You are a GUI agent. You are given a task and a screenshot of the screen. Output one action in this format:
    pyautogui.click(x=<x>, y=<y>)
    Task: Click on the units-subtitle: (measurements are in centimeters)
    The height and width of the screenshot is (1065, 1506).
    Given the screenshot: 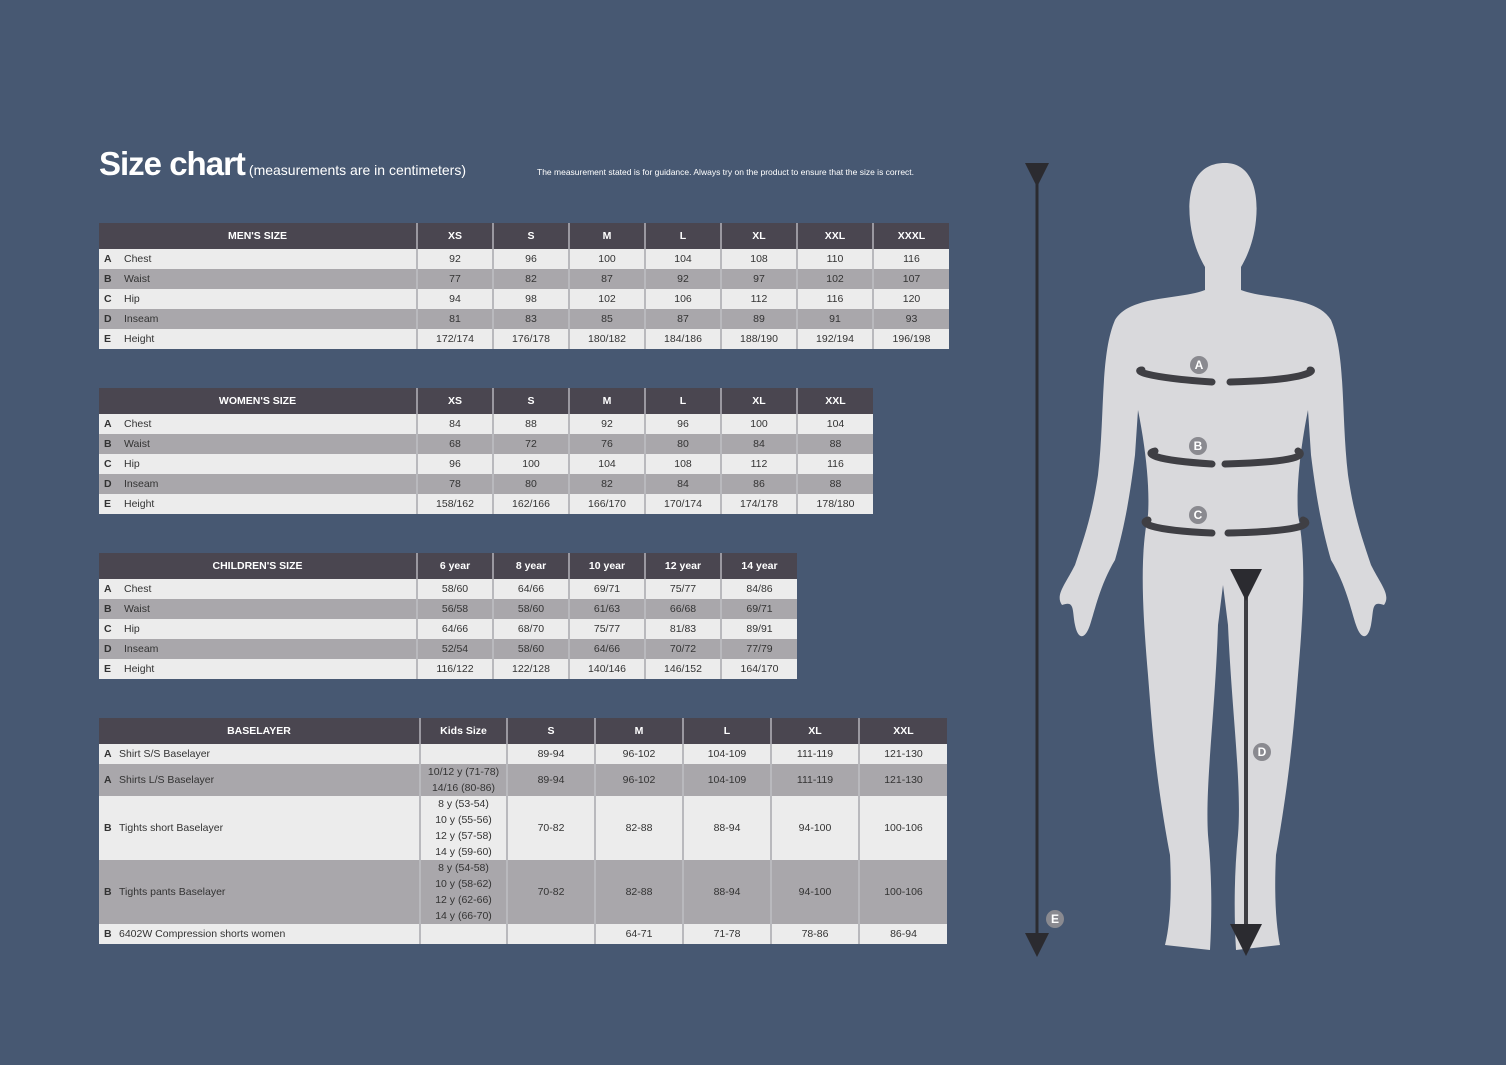 What is the action you would take?
    pyautogui.click(x=357, y=170)
    